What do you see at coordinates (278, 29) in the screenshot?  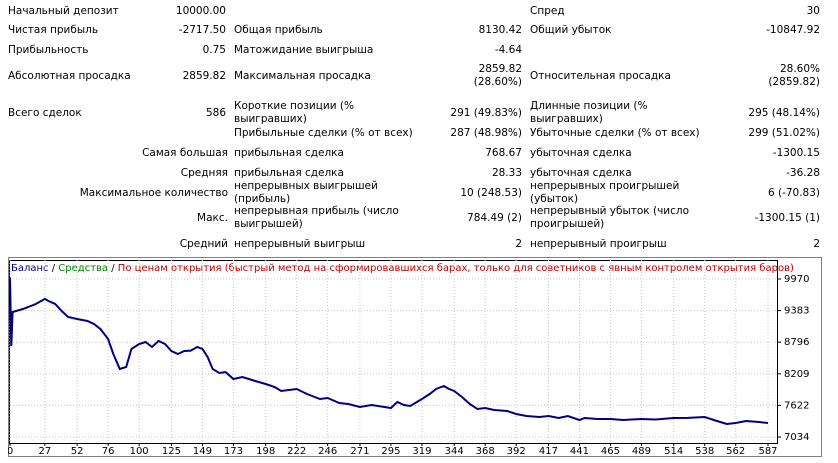 I see `label-cell: Общая прибыль` at bounding box center [278, 29].